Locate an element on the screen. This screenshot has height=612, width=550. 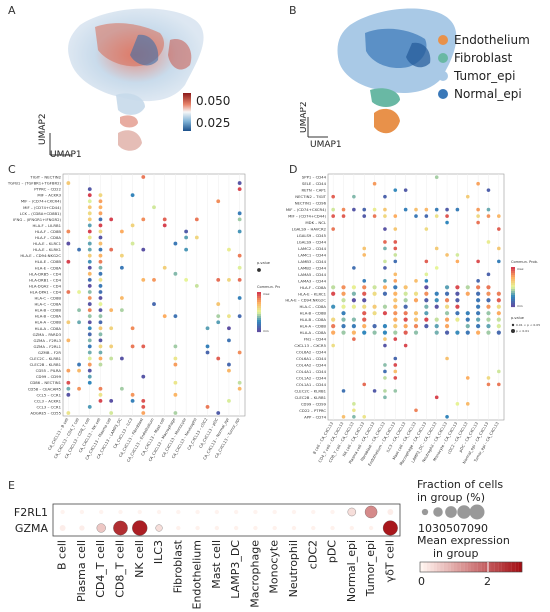
cell-label: Monocyte is located at coordinates (274, 567).